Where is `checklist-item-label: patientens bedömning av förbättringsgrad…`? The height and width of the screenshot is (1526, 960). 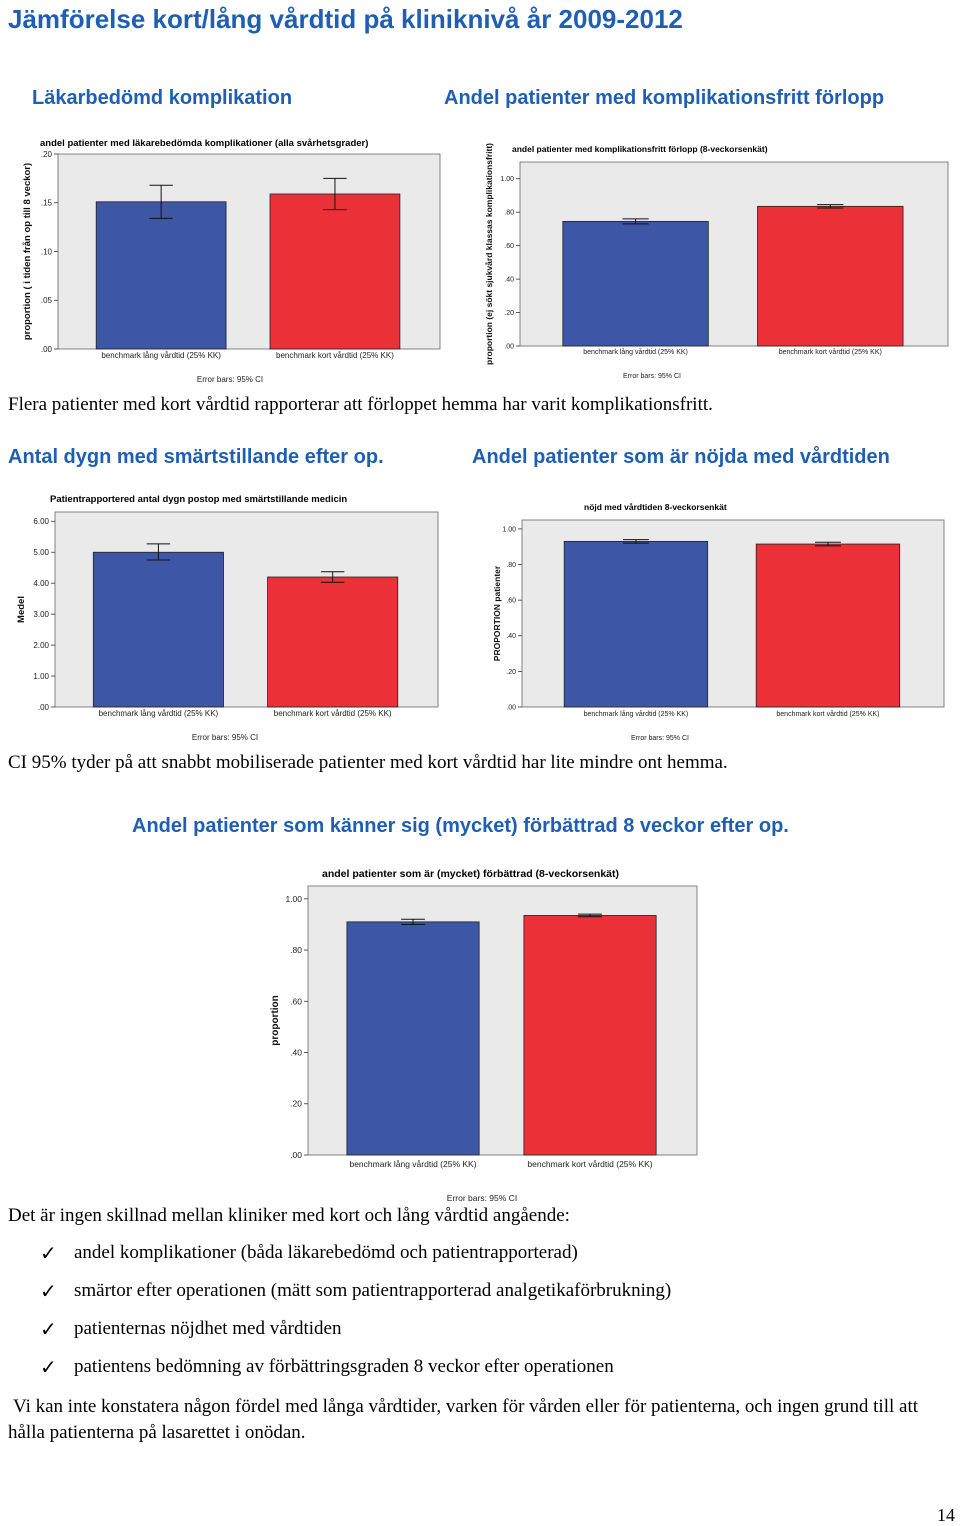 checklist-item-label: patientens bedömning av förbättringsgrad… is located at coordinates (344, 1366).